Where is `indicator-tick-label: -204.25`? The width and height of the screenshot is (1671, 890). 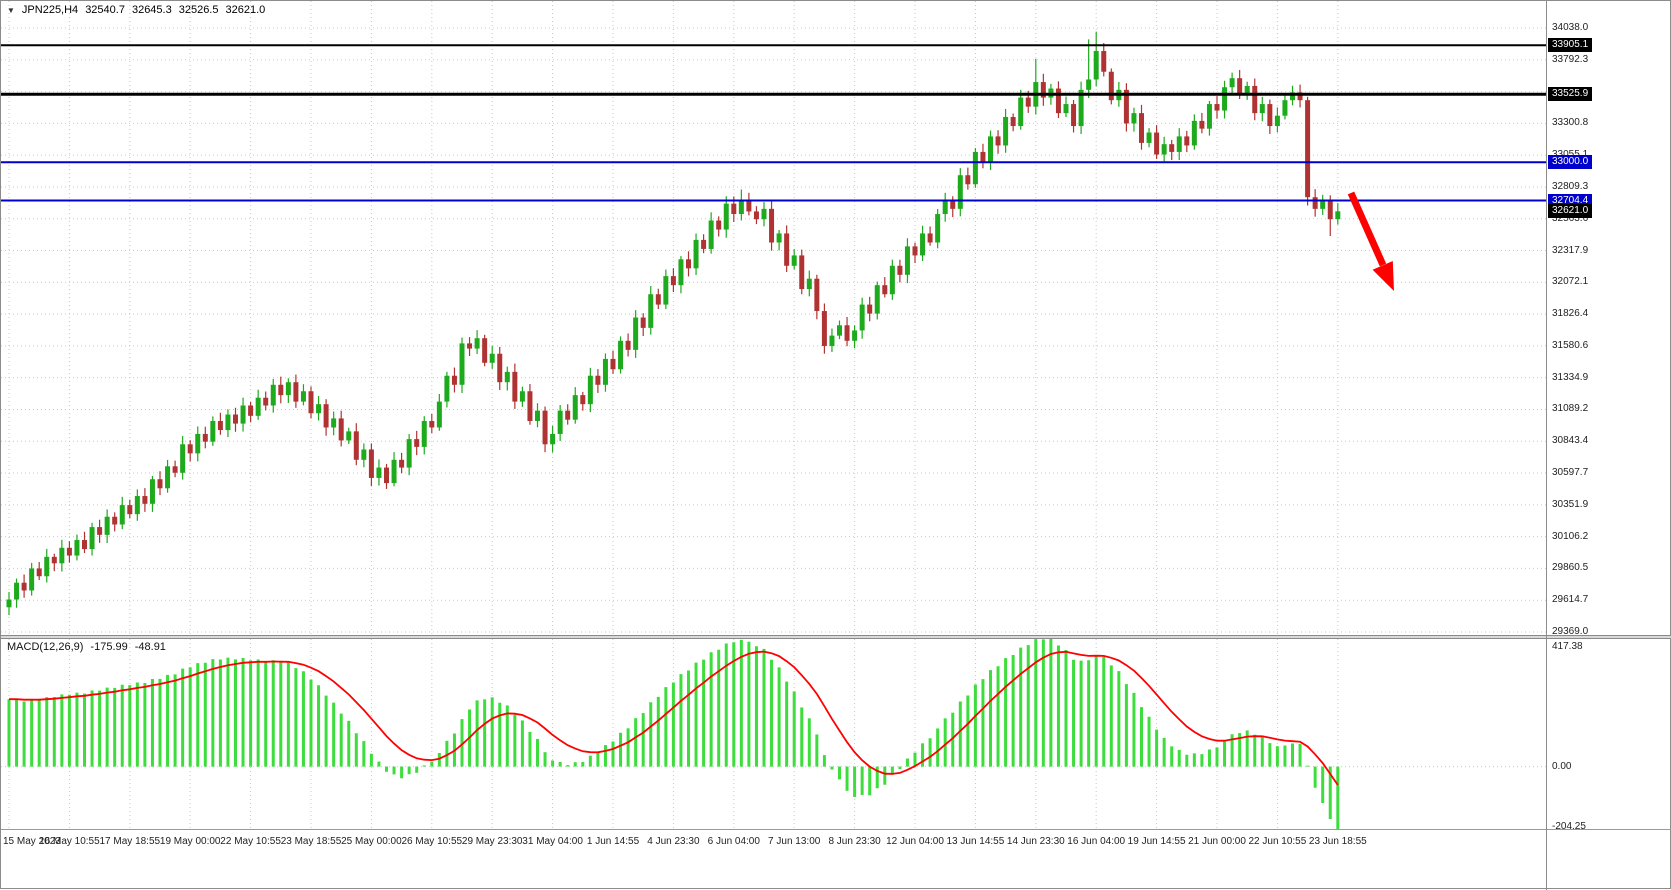 indicator-tick-label: -204.25 is located at coordinates (1569, 826).